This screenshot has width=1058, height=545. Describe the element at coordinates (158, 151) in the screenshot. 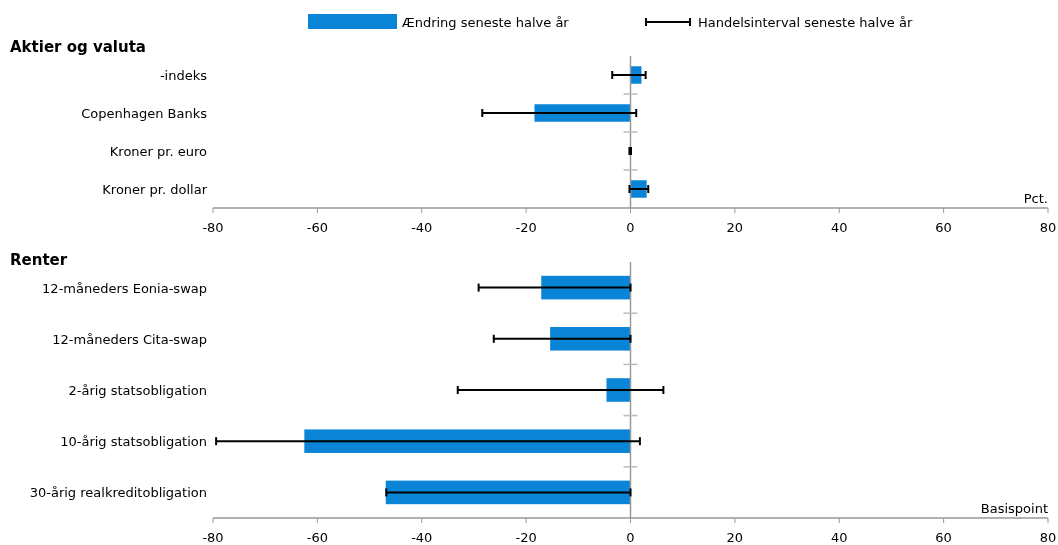

I see `y-tick-label: Kroner pr. euro` at that location.